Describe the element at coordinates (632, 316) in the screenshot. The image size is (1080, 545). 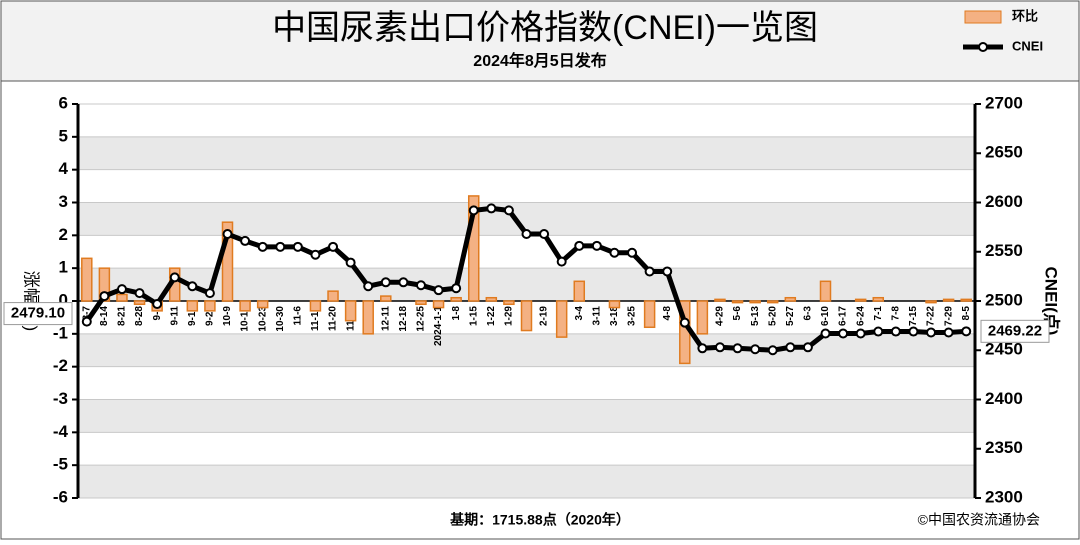
I see `x-tick-label: 3-25` at that location.